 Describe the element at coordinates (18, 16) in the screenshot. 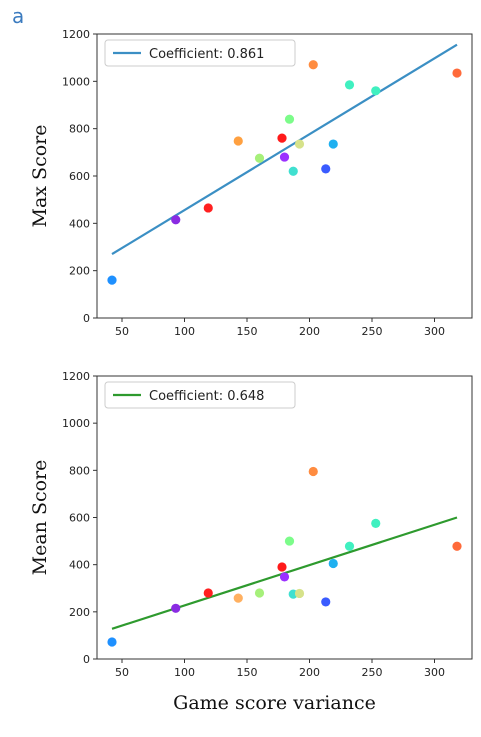

I see `panel-label: a` at that location.